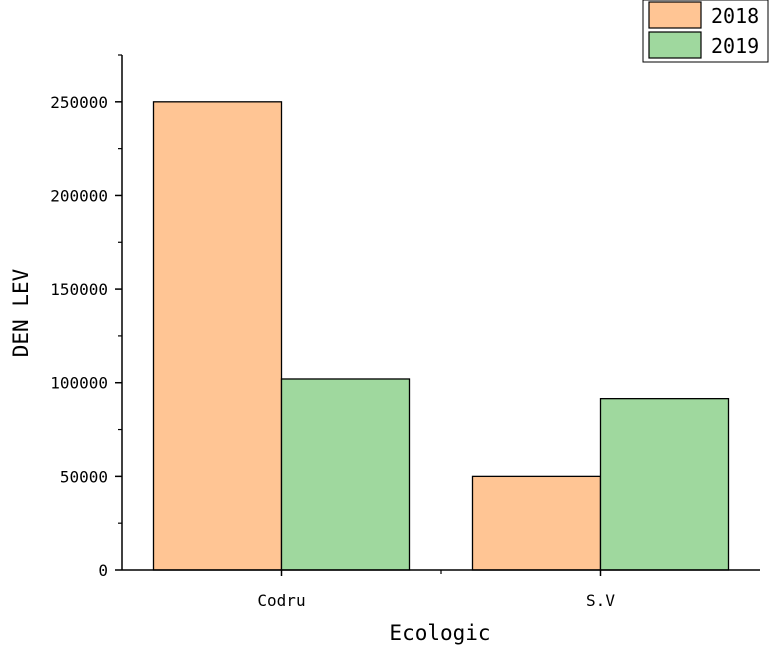  I want to click on y-tick-label: 250000, so click(79, 102).